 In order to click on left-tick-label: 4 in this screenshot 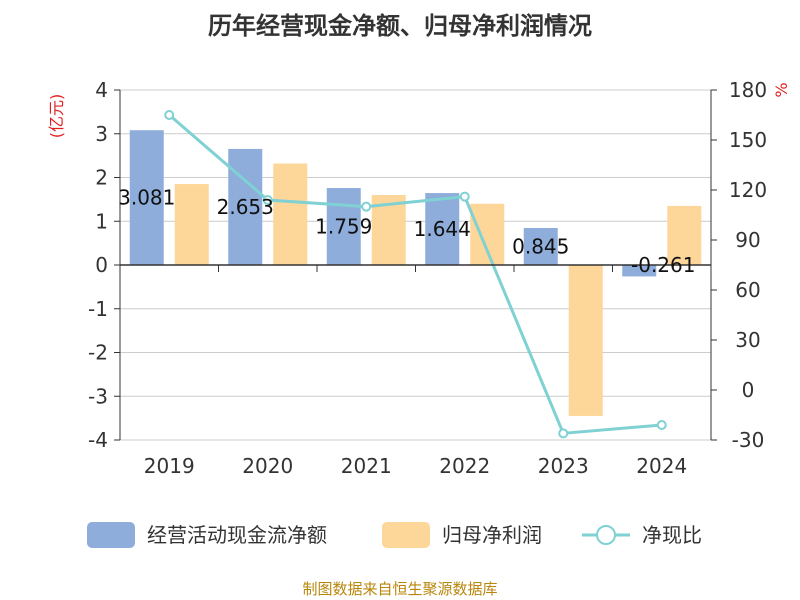, I will do `click(101, 90)`.